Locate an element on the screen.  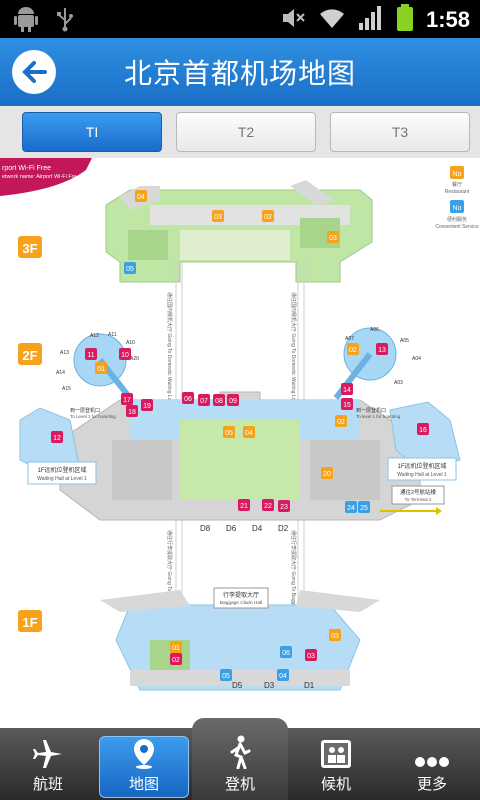
map-marker: 20 is located at coordinates (327, 473).